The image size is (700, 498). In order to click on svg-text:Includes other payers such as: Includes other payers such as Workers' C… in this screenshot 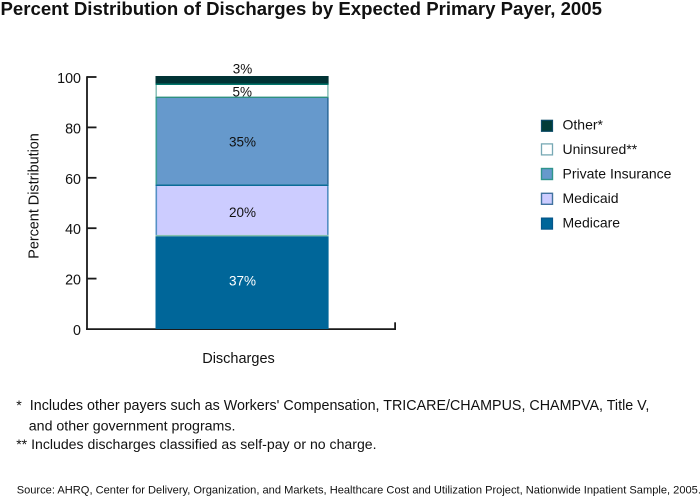, I will do `click(340, 406)`.